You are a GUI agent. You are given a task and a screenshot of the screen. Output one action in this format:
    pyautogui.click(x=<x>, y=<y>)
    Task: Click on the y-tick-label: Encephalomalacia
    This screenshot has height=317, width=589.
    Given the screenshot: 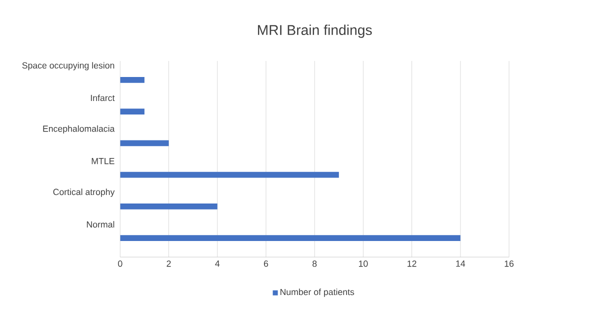 What is the action you would take?
    pyautogui.click(x=79, y=129)
    